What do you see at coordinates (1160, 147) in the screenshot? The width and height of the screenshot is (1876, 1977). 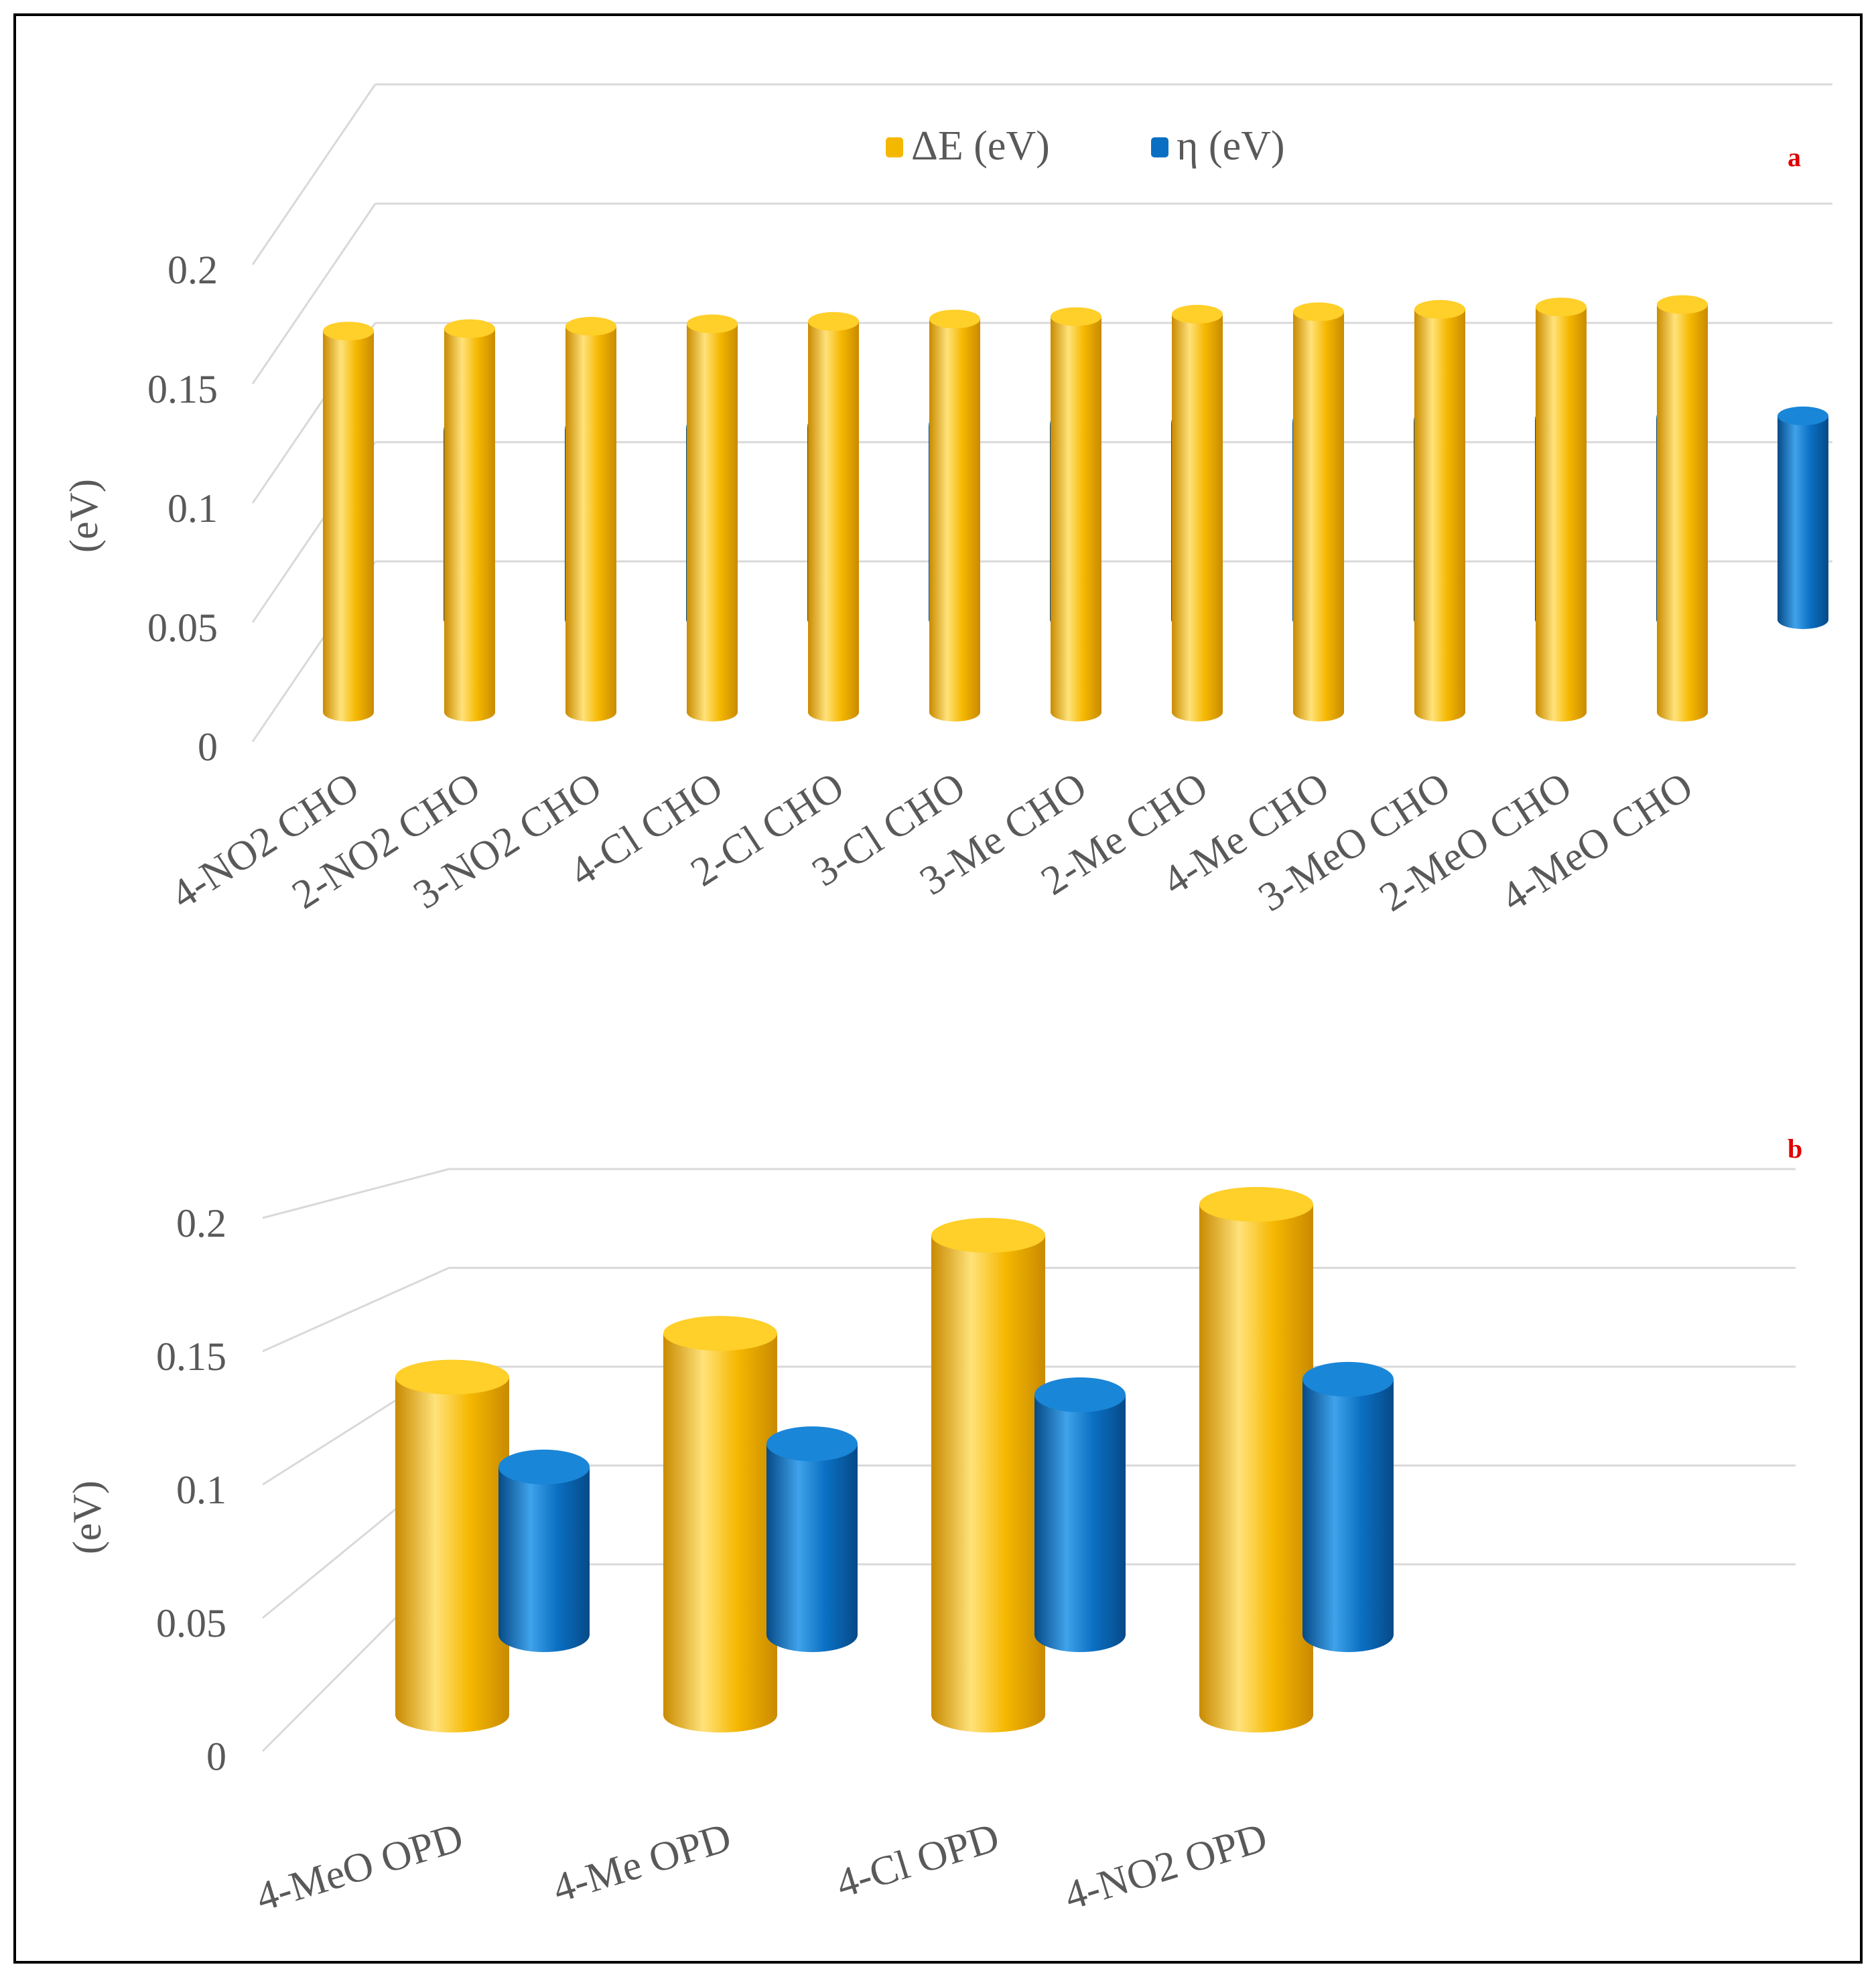 I see `legend-swatch-eta` at bounding box center [1160, 147].